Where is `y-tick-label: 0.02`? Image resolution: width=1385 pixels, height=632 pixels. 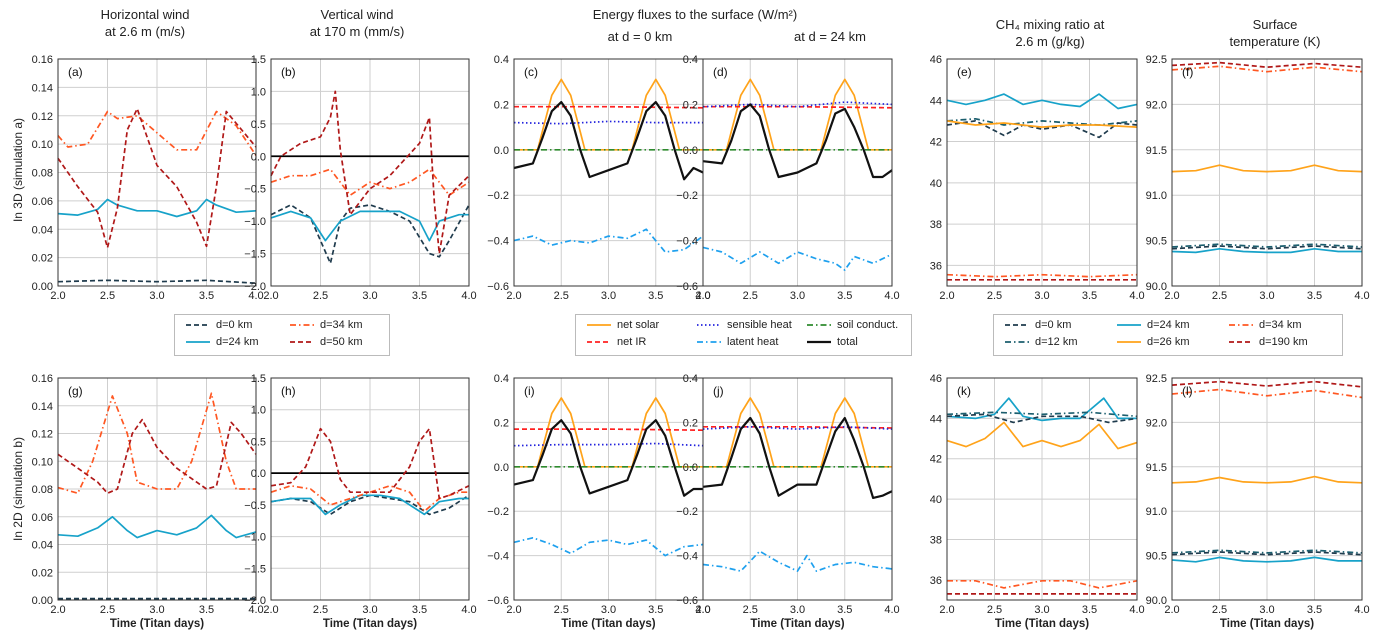 y-tick-label: 0.02 is located at coordinates (42, 259).